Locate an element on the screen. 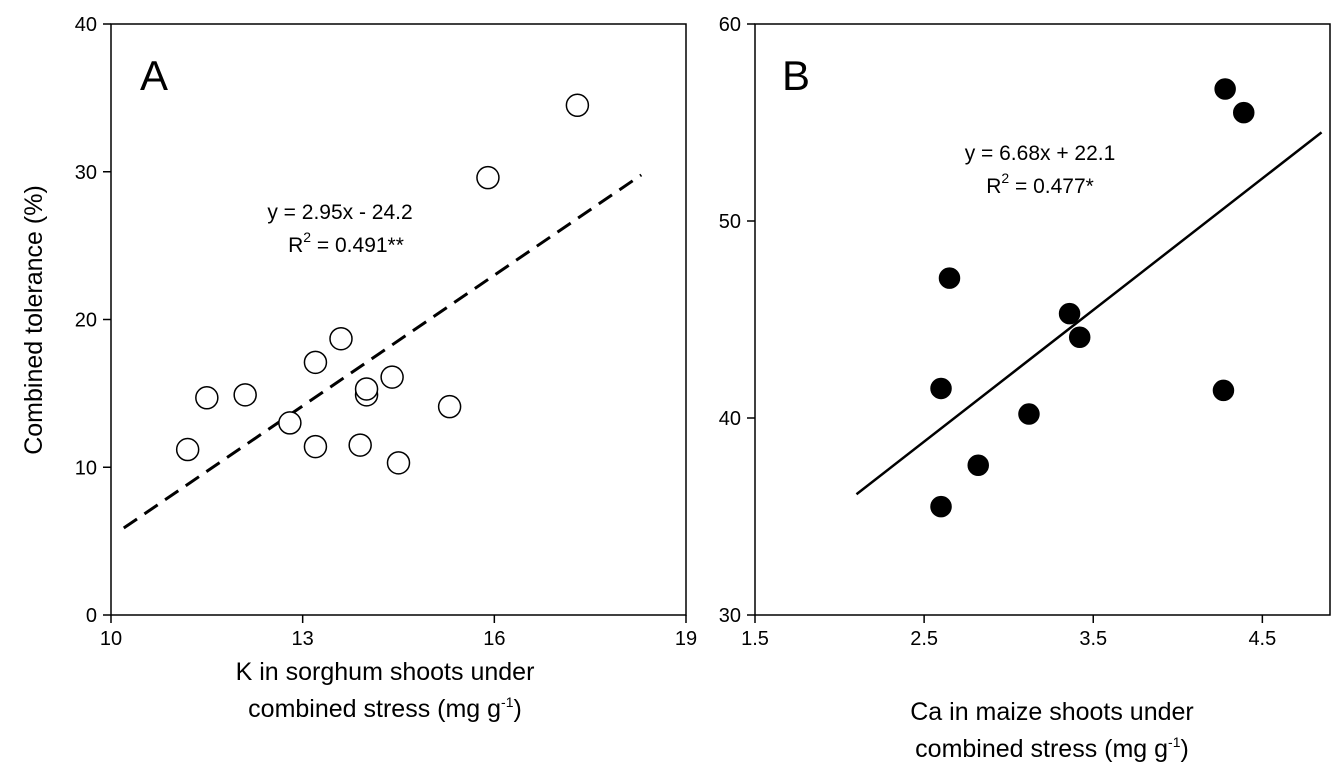  panel-b-x-axis-title-line2: combined stress (mg g-1) is located at coordinates (1052, 748).